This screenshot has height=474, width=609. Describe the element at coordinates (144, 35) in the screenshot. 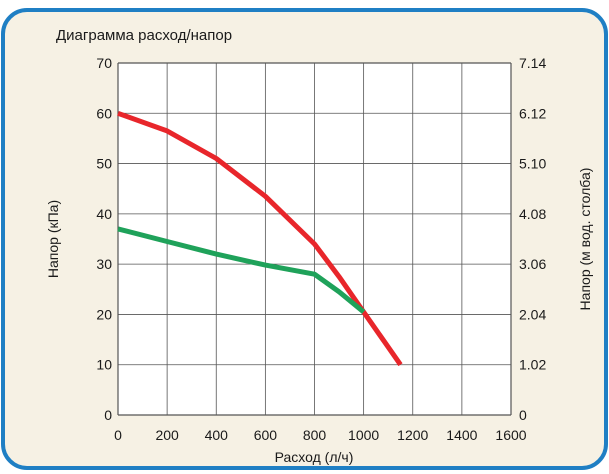

I see `chart-title: Диаграмма расход/напор` at that location.